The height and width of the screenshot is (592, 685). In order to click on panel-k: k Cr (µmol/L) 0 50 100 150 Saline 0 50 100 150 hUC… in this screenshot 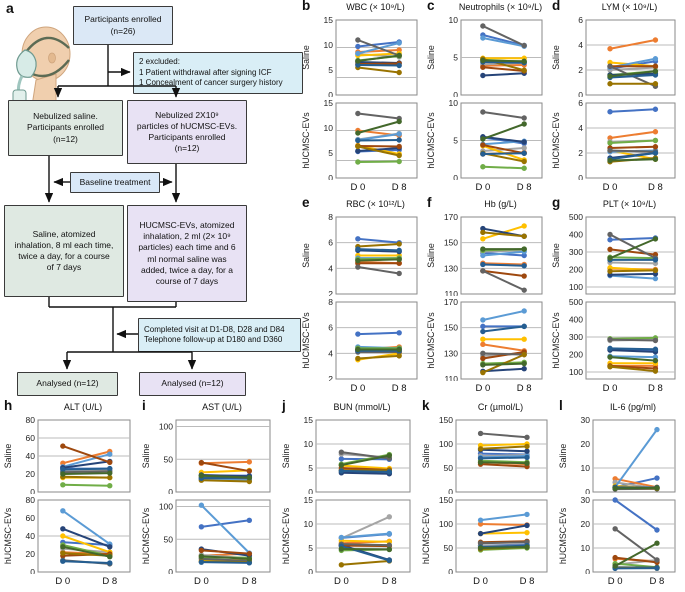, I will do `click(487, 495)`.